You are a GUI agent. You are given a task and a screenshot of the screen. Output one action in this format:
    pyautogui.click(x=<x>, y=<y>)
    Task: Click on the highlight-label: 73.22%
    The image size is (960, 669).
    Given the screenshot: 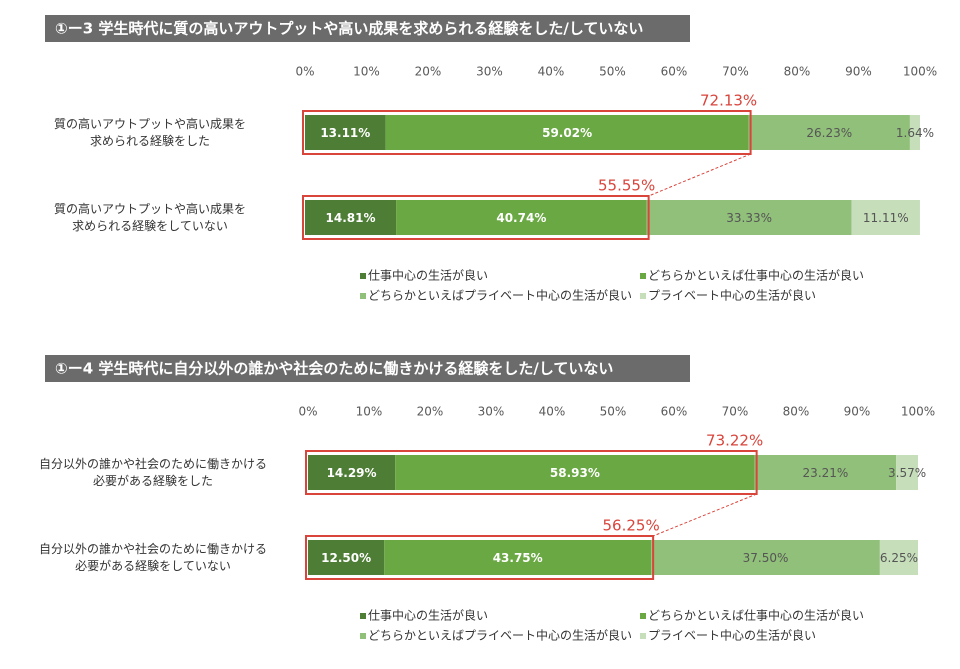 What is the action you would take?
    pyautogui.click(x=734, y=441)
    